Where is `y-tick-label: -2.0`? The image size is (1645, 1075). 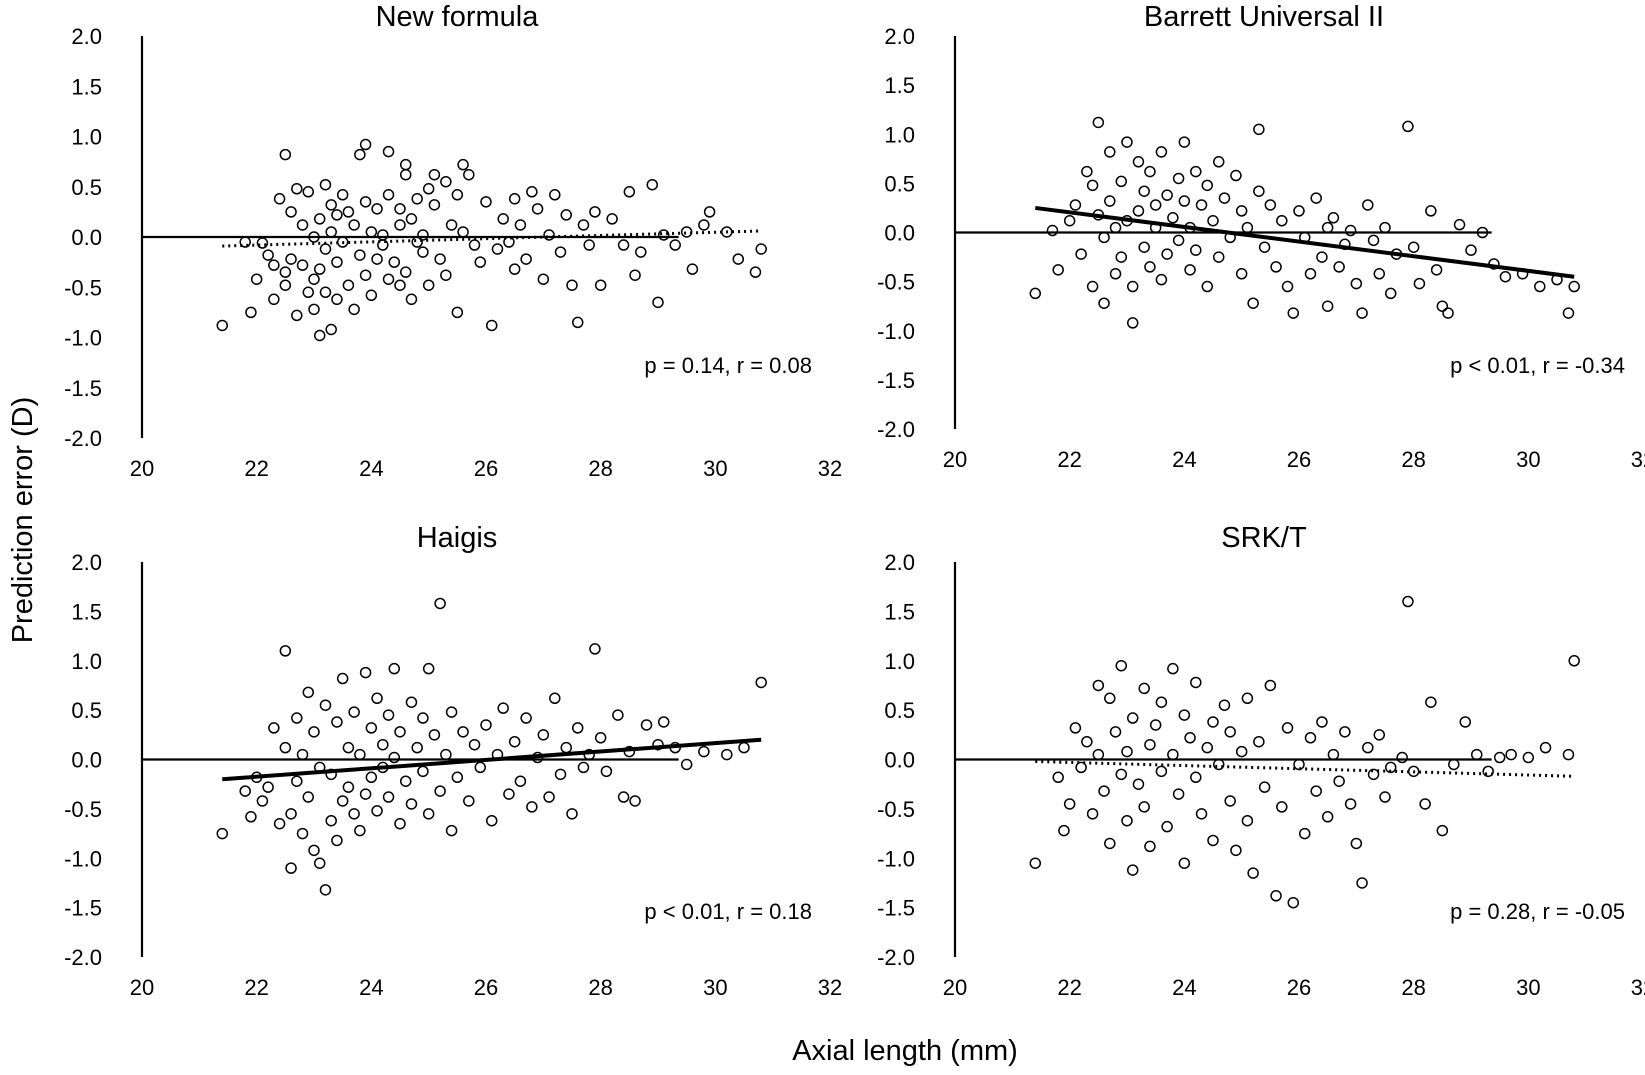
y-tick-label: -2.0 is located at coordinates (83, 957).